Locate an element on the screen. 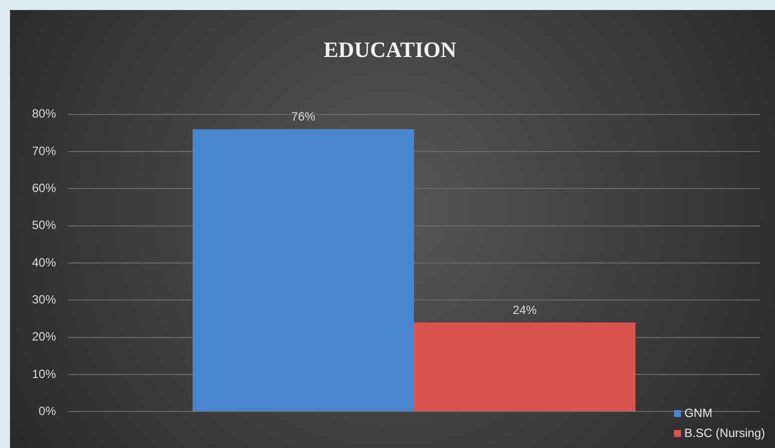 The height and width of the screenshot is (448, 775). y-tick-label: 80% is located at coordinates (44, 113).